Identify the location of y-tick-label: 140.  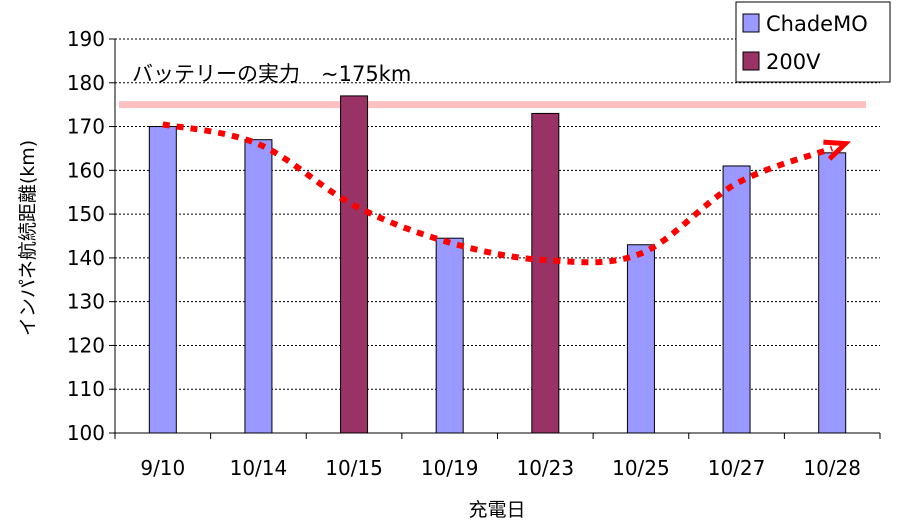
(86, 258).